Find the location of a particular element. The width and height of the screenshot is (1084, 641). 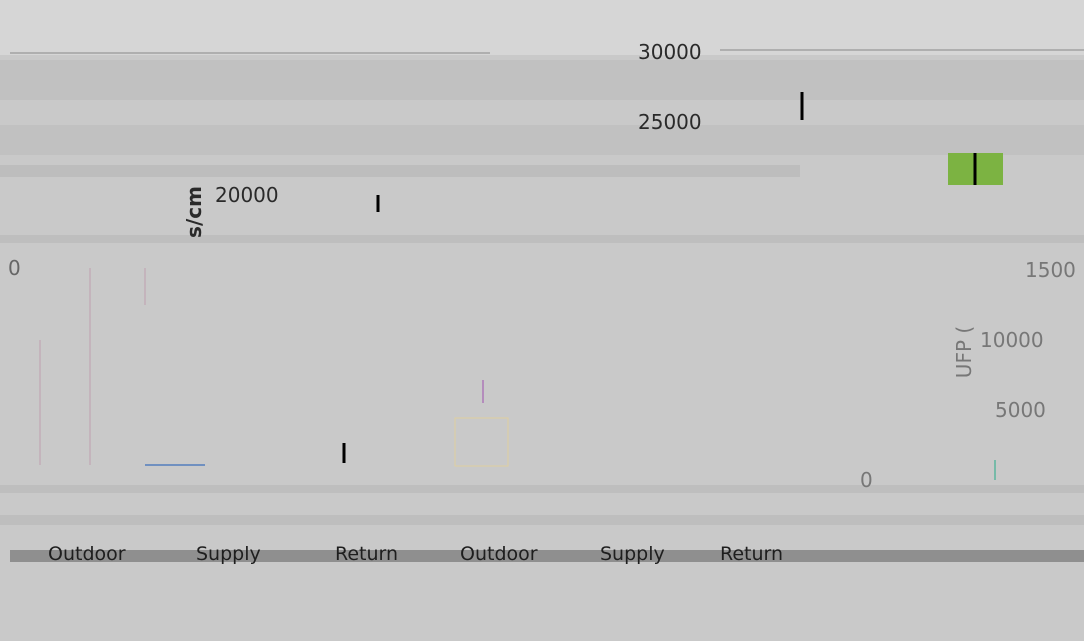

left-tick: 25000 is located at coordinates (670, 122).